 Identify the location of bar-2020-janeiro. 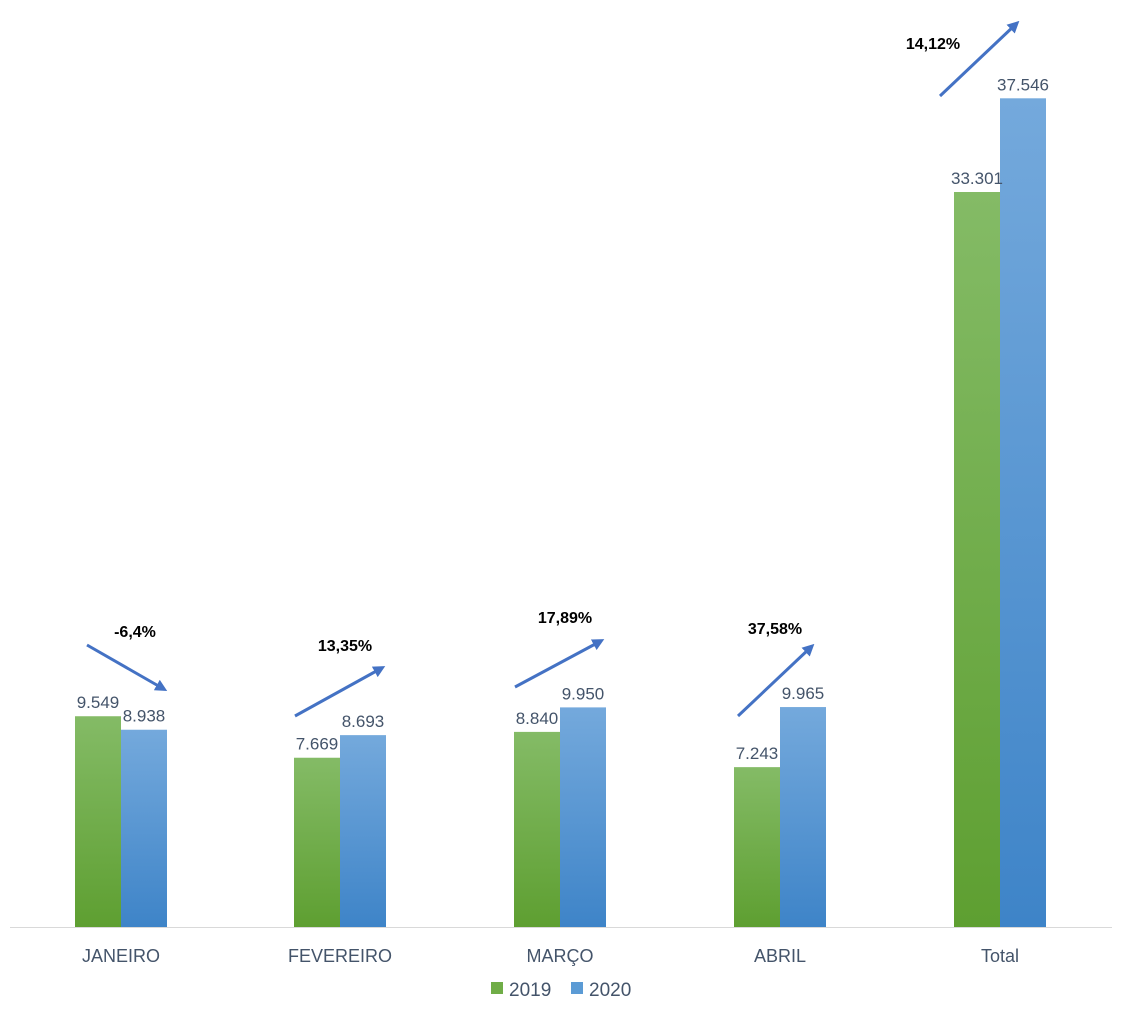
(144, 828).